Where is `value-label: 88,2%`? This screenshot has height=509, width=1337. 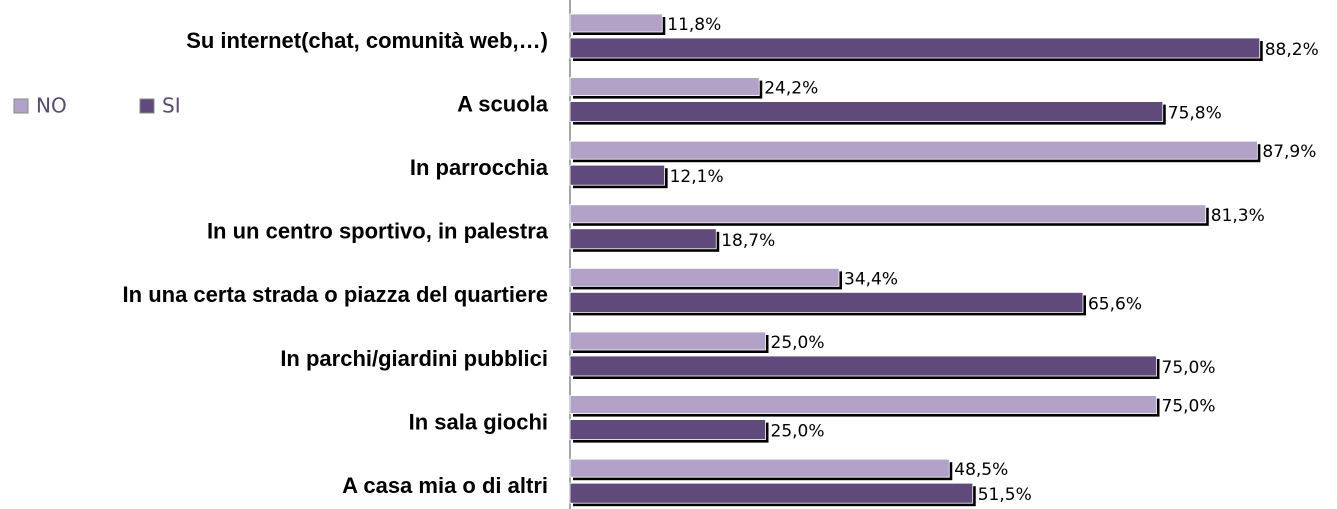 value-label: 88,2% is located at coordinates (1292, 50).